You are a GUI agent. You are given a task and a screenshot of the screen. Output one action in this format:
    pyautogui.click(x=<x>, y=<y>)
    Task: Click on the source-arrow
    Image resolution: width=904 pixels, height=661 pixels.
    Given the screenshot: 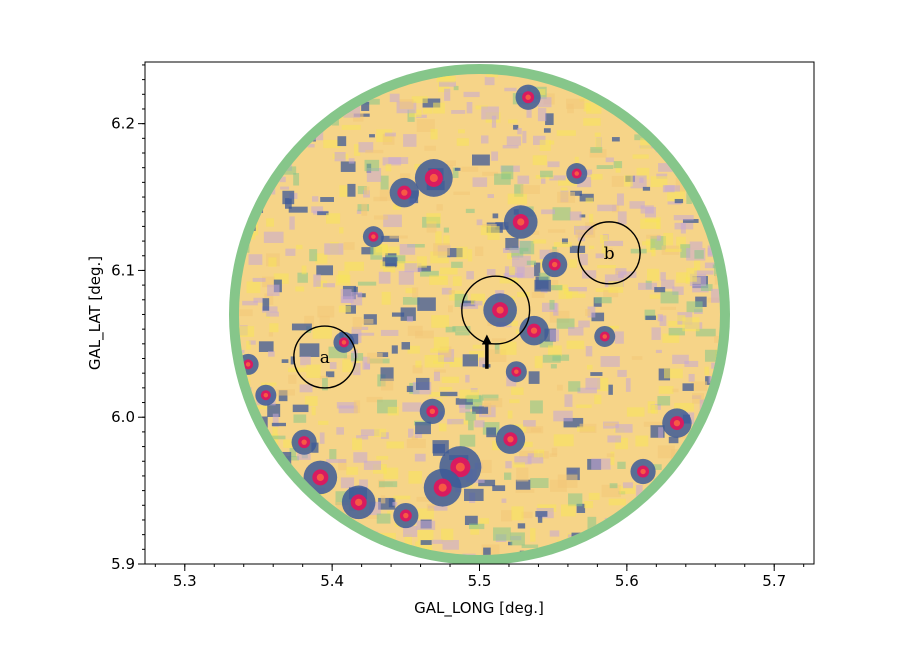 What is the action you would take?
    pyautogui.click(x=486, y=351)
    